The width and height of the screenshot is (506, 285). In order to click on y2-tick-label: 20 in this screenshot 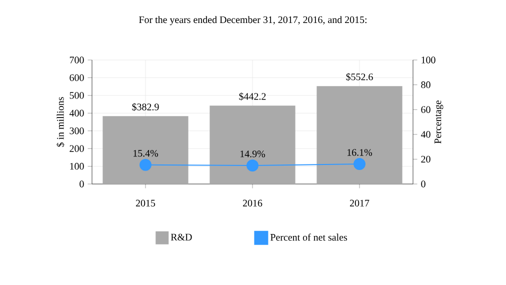, I will do `click(425, 159)`.